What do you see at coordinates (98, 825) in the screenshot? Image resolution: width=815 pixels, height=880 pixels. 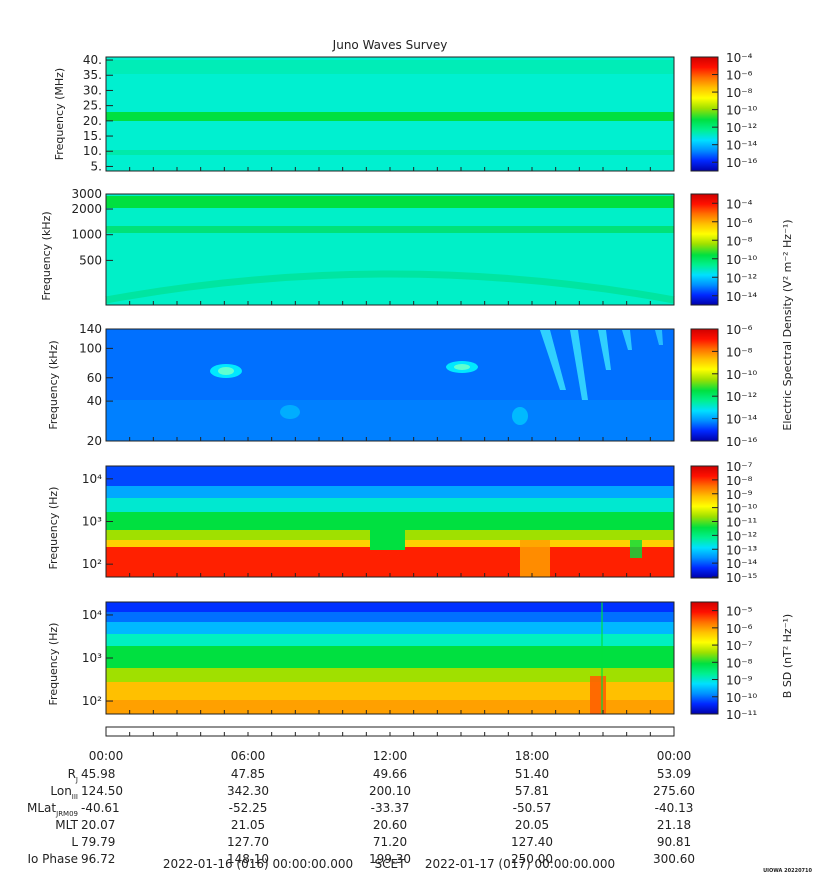 I see `ephemeris-value: 20.07` at bounding box center [98, 825].